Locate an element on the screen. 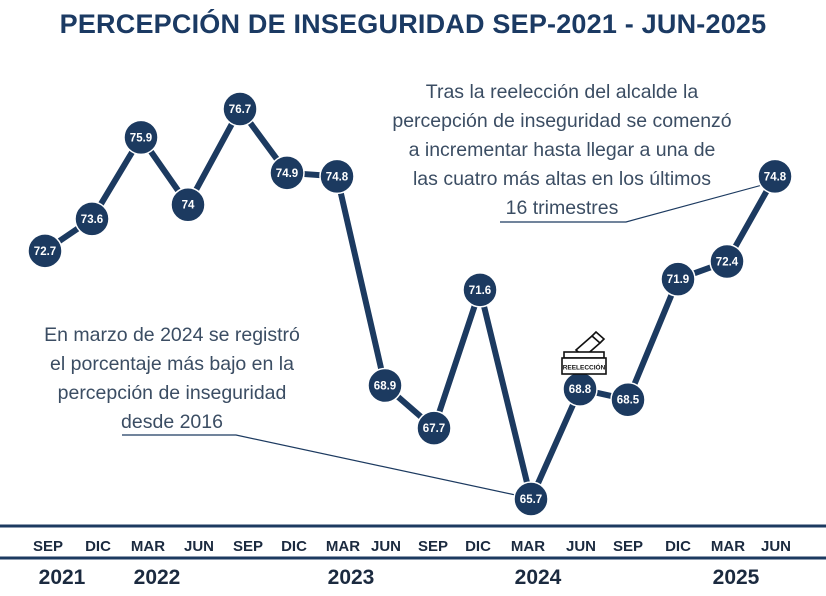 This screenshot has height=596, width=826. ballot-box-icon: REELECCIÓN is located at coordinates (584, 352).